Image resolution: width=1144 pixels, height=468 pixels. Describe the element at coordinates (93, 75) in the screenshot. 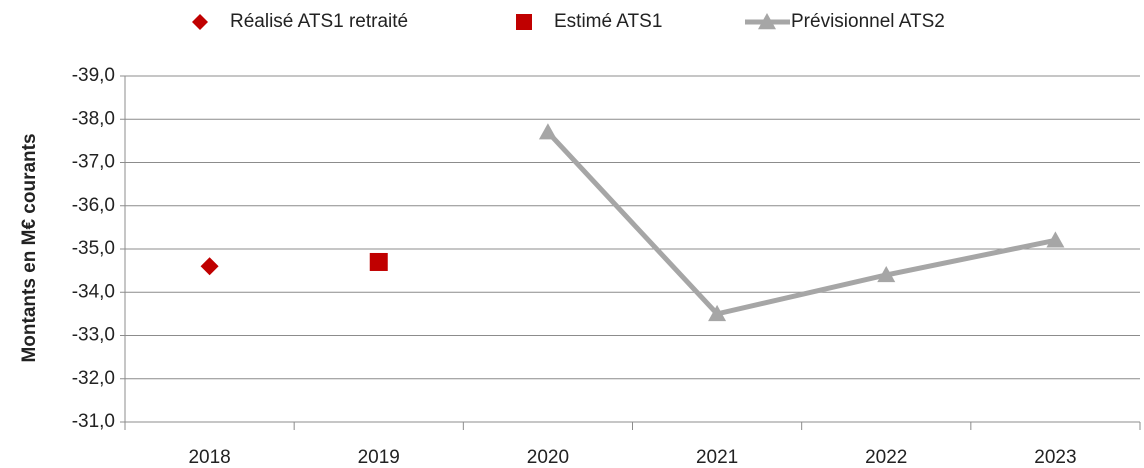

I see `y-tick-label: -39,0` at that location.